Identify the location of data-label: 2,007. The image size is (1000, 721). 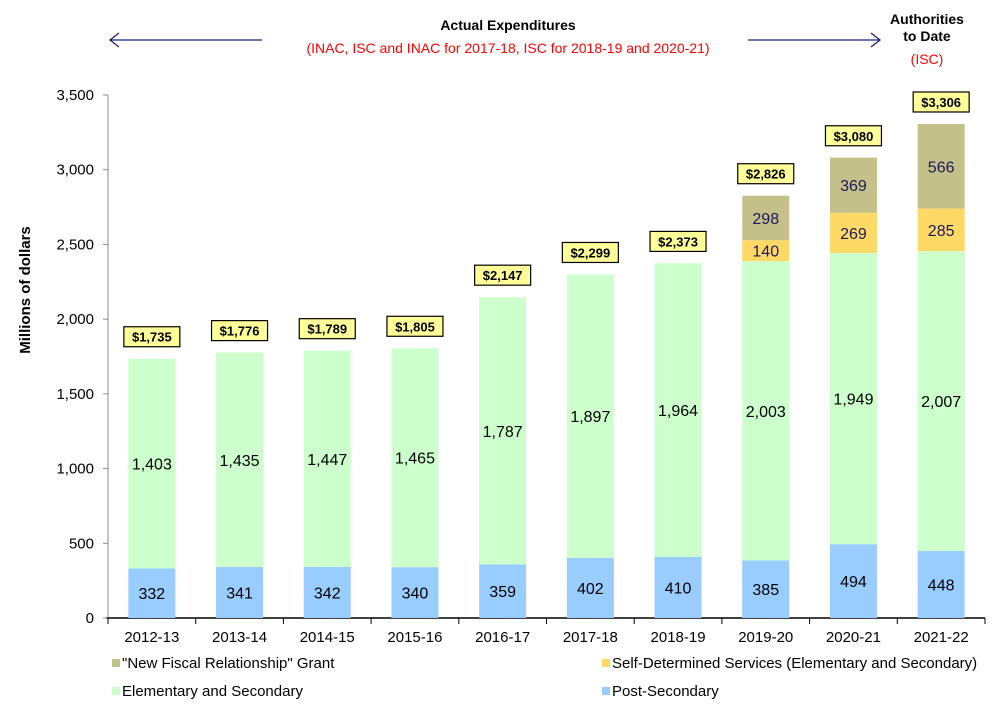
(941, 402).